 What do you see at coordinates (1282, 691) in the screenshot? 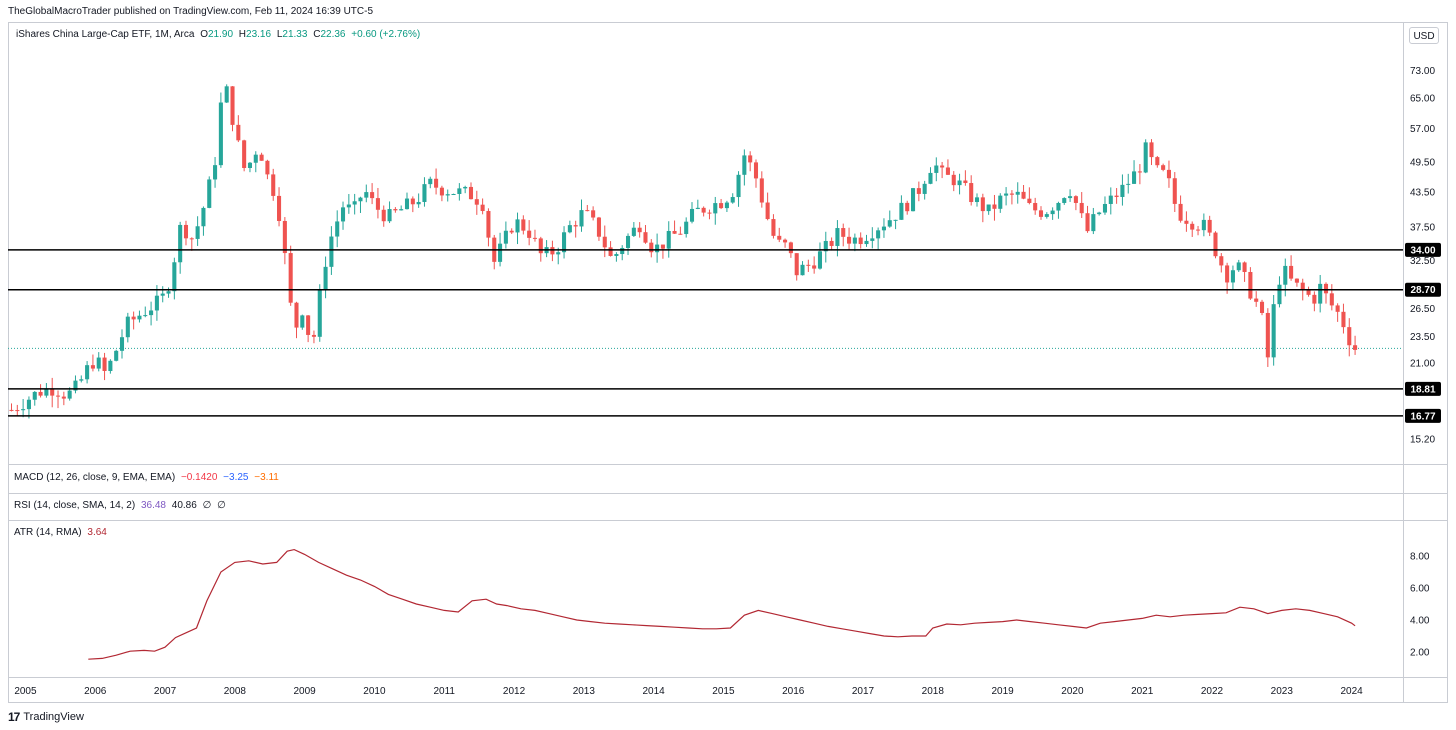
I see `time-tick-label: 2023` at bounding box center [1282, 691].